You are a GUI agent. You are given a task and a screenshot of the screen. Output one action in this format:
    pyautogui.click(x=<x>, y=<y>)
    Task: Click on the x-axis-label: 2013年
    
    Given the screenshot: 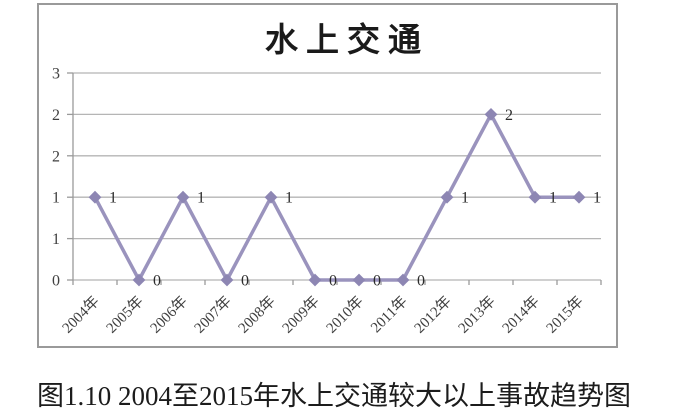 What is the action you would take?
    pyautogui.click(x=477, y=315)
    